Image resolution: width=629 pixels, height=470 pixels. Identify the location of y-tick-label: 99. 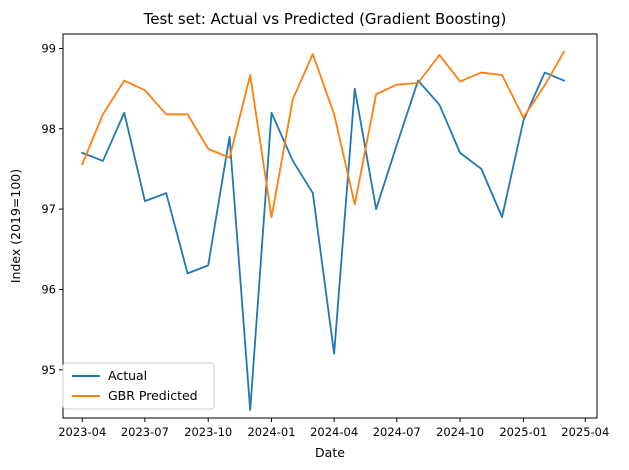
(48, 48).